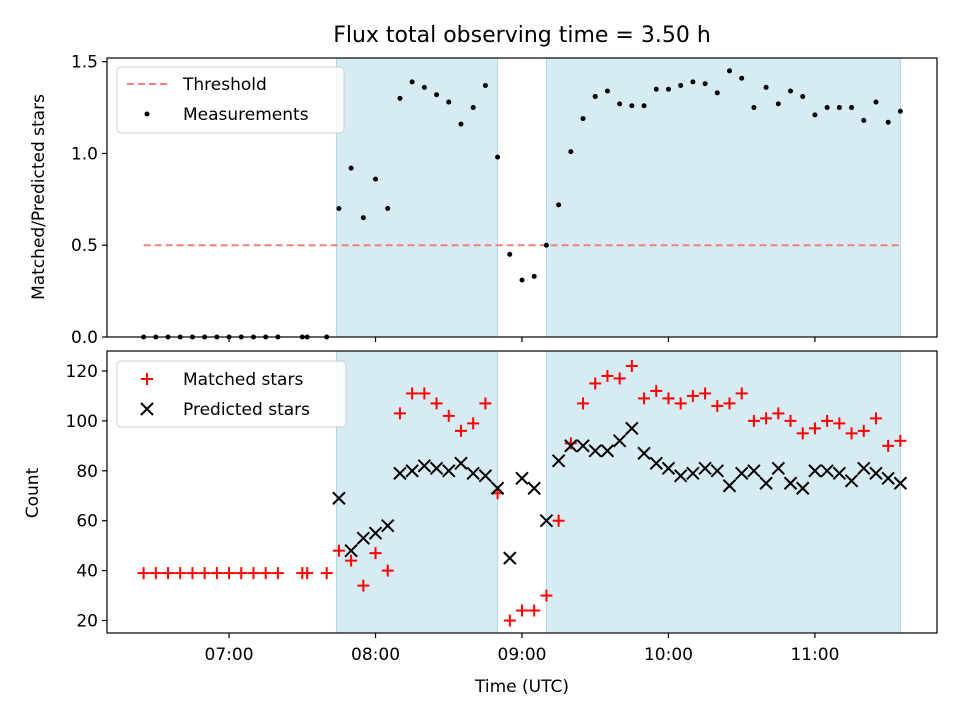 Image resolution: width=960 pixels, height=720 pixels. I want to click on bottom-legend-box, so click(231, 394).